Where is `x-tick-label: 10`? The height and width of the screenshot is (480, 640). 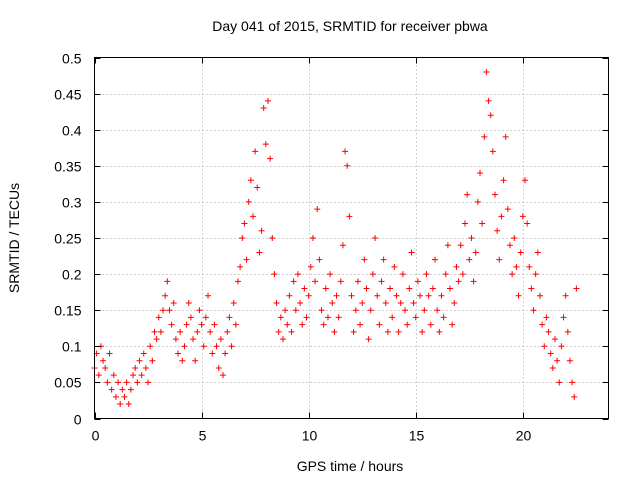
x-tick-label: 10 is located at coordinates (310, 436).